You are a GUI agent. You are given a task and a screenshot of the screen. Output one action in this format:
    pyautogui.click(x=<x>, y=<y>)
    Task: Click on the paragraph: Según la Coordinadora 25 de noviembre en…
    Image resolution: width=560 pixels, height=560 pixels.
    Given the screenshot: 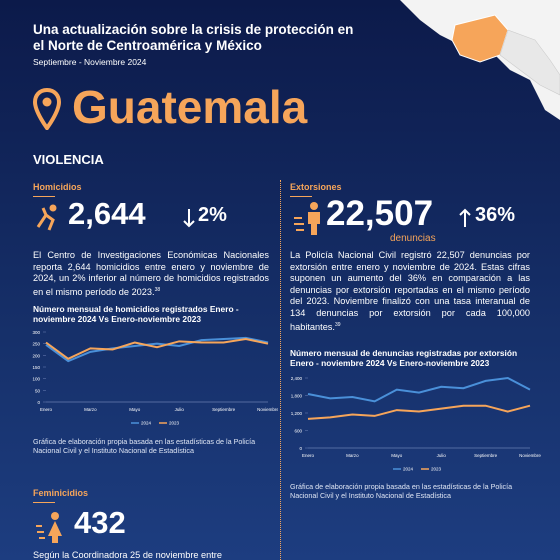 What is the action you would take?
    pyautogui.click(x=127, y=555)
    